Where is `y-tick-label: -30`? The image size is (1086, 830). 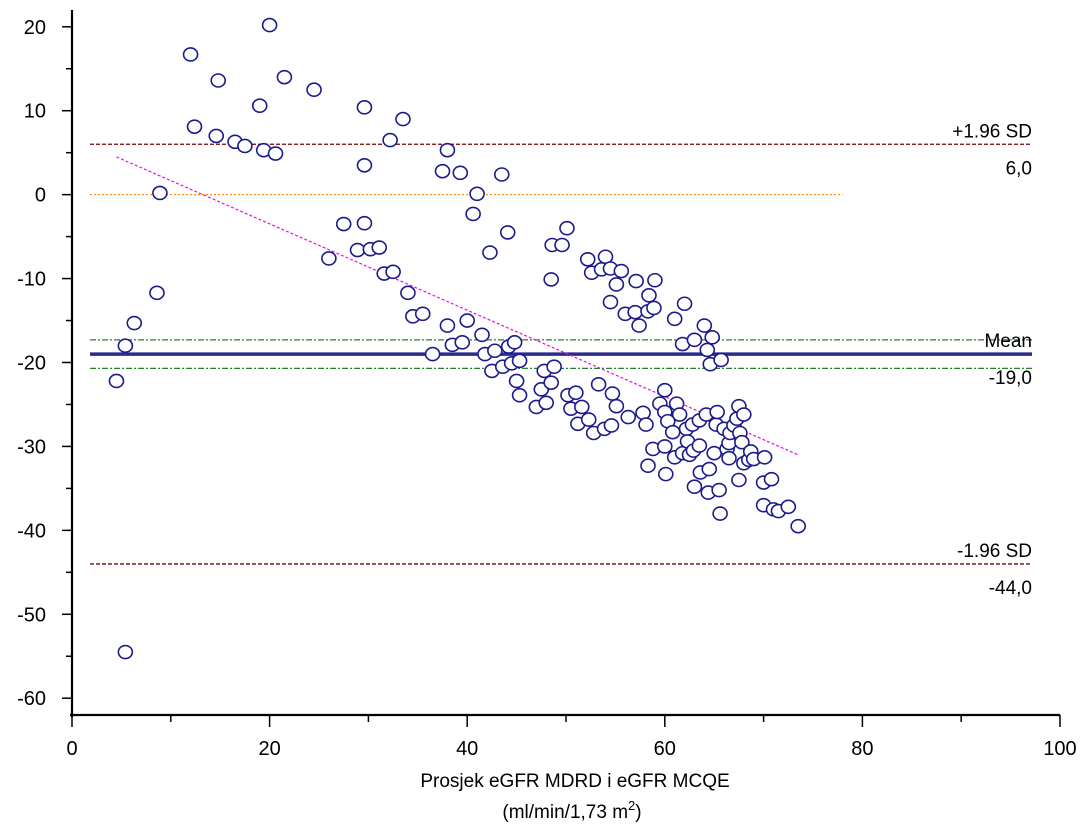
y-tick-label: -30 is located at coordinates (31, 447).